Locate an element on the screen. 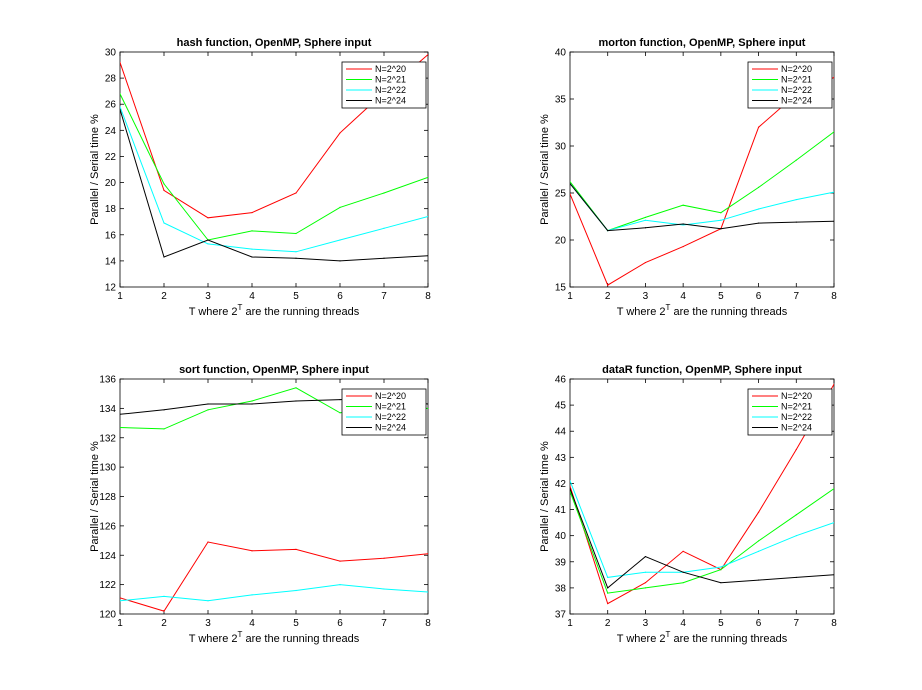  y-tick-label: 124 is located at coordinates (107, 556).